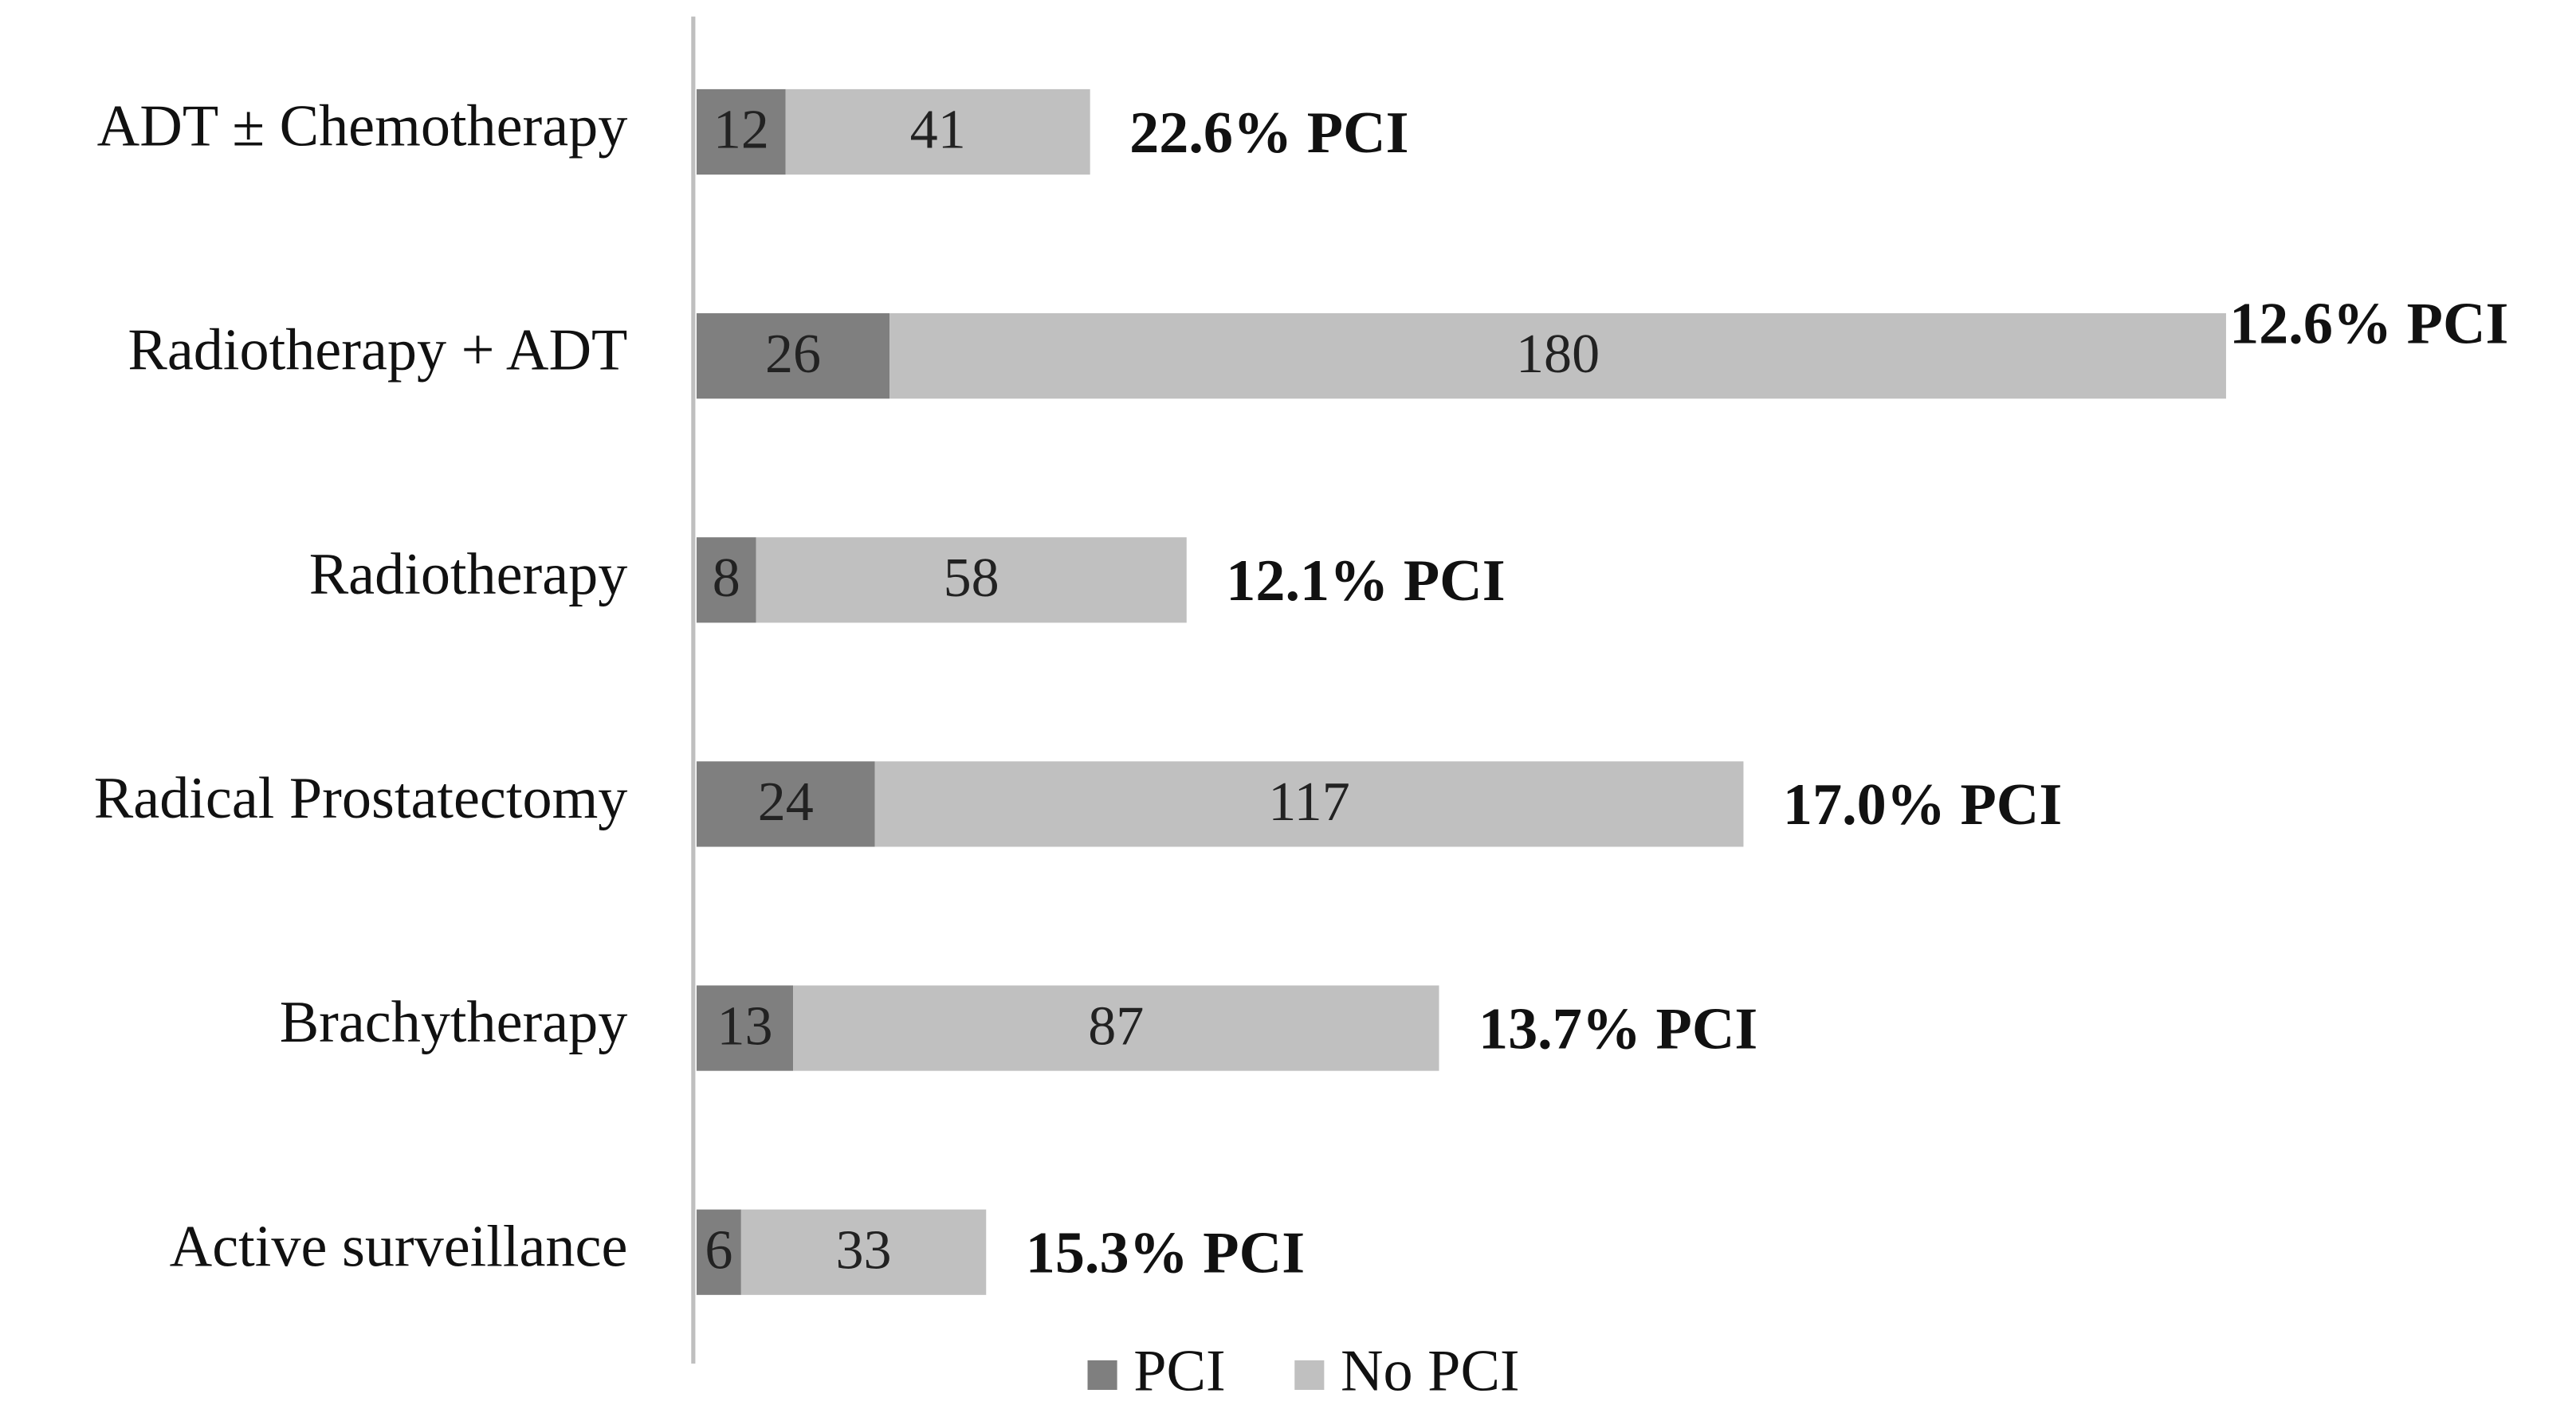  What do you see at coordinates (1922, 805) in the screenshot?
I see `percent-annotation: 17.0% PCI` at bounding box center [1922, 805].